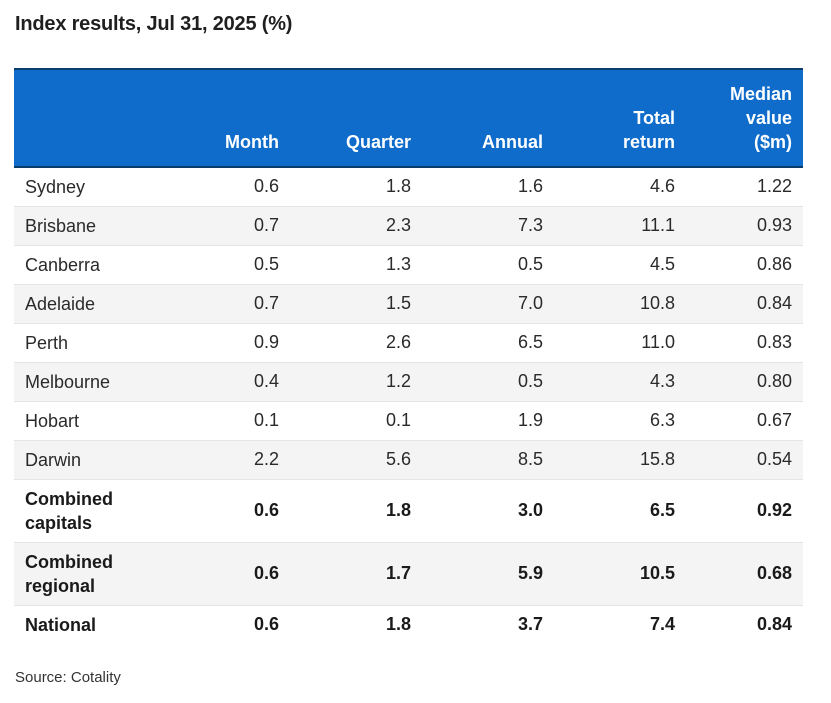  Describe the element at coordinates (398, 420) in the screenshot. I see `cell-quarter: 0.1` at that location.